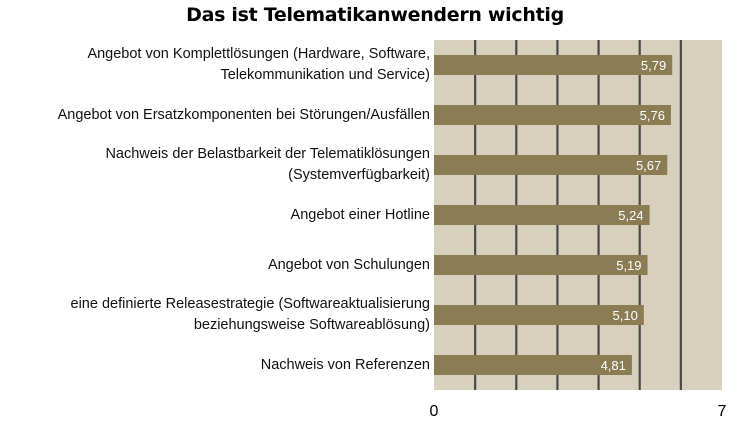  Describe the element at coordinates (652, 115) in the screenshot. I see `bar-value-label: 5,76` at that location.